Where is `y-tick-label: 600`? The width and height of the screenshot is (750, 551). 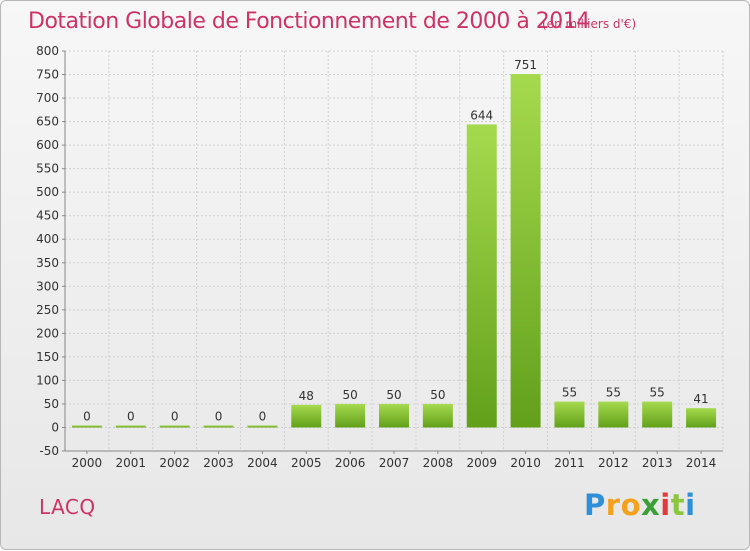 y-tick-label: 600 is located at coordinates (47, 145).